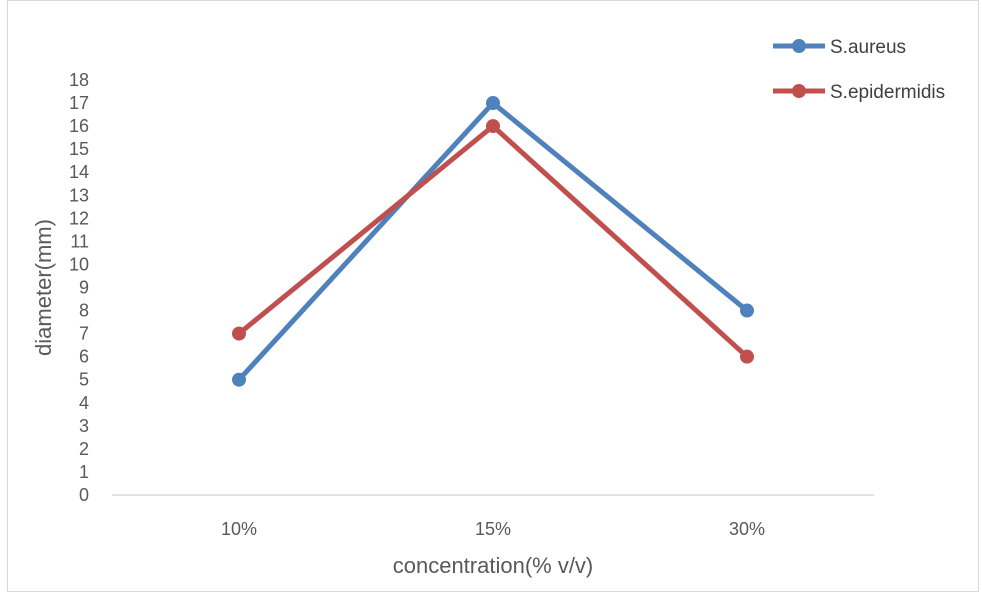 This screenshot has height=596, width=982. I want to click on y-tick-label: 7, so click(84, 334).